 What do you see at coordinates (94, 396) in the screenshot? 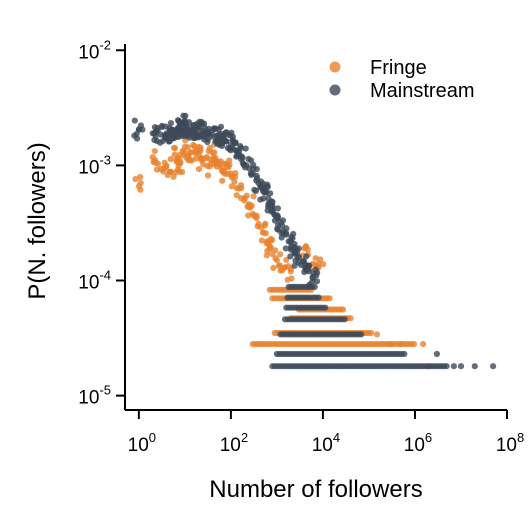
I see `y-tick-label: 10⁻⁵` at bounding box center [94, 396].